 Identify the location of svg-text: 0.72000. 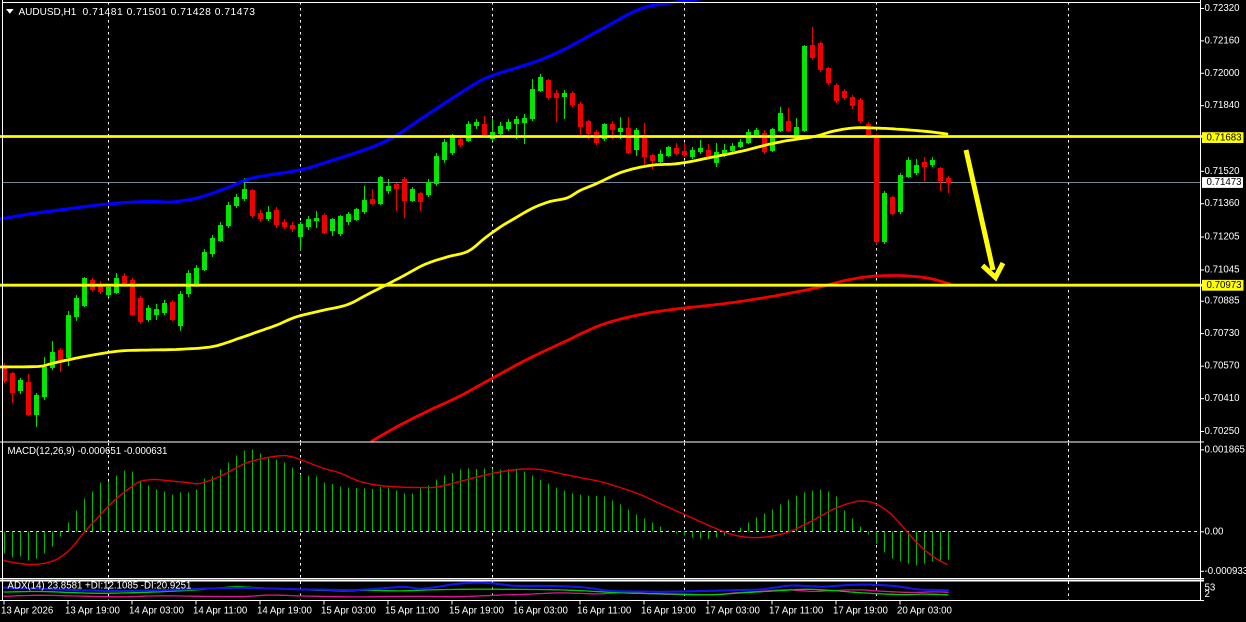
(1223, 73).